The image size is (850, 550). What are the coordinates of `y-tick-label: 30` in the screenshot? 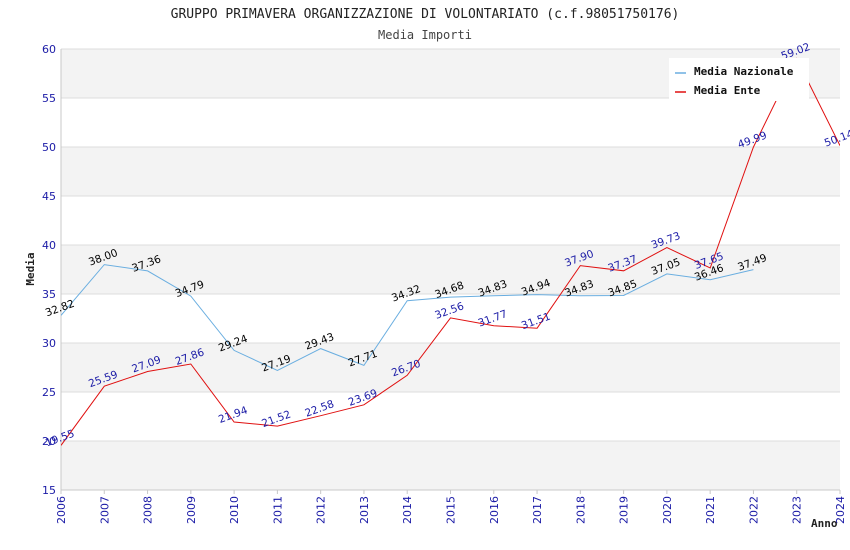 It's located at (49, 343).